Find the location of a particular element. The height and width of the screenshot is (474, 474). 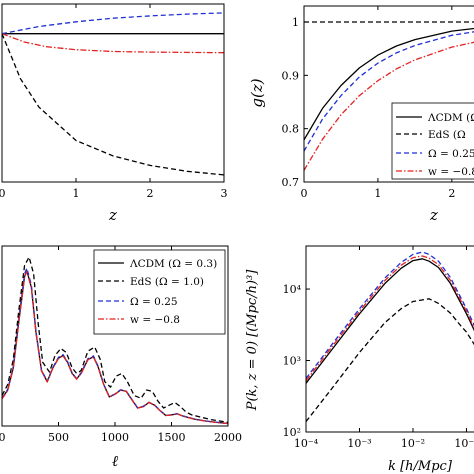

x-tick-label: 1500 is located at coordinates (172, 437).